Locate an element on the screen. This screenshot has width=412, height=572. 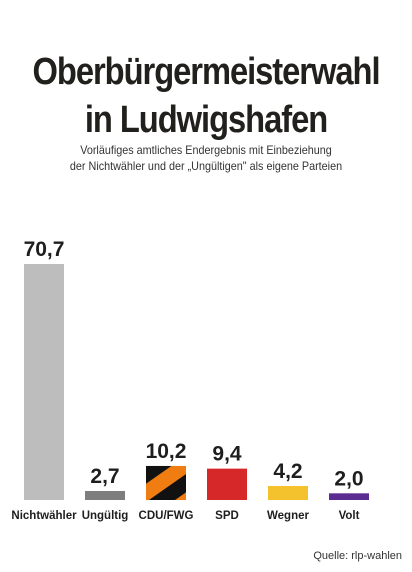
category-label-spd: SPD is located at coordinates (227, 516).